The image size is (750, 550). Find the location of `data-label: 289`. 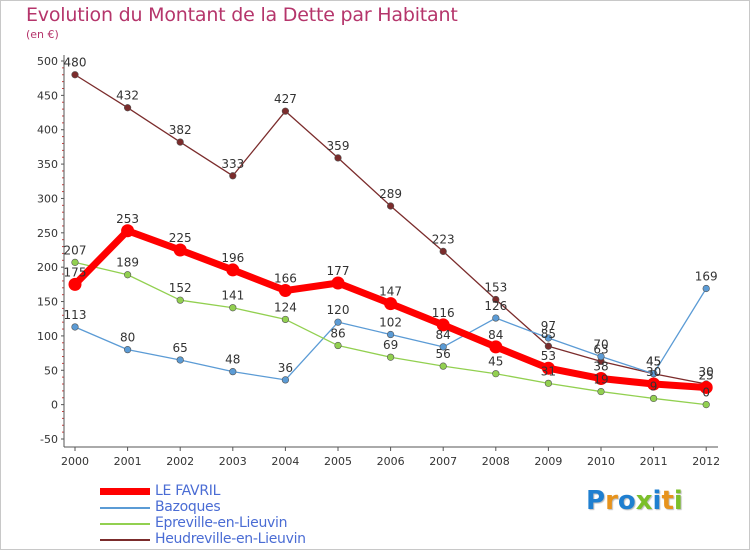

data-label: 289 is located at coordinates (390, 194).